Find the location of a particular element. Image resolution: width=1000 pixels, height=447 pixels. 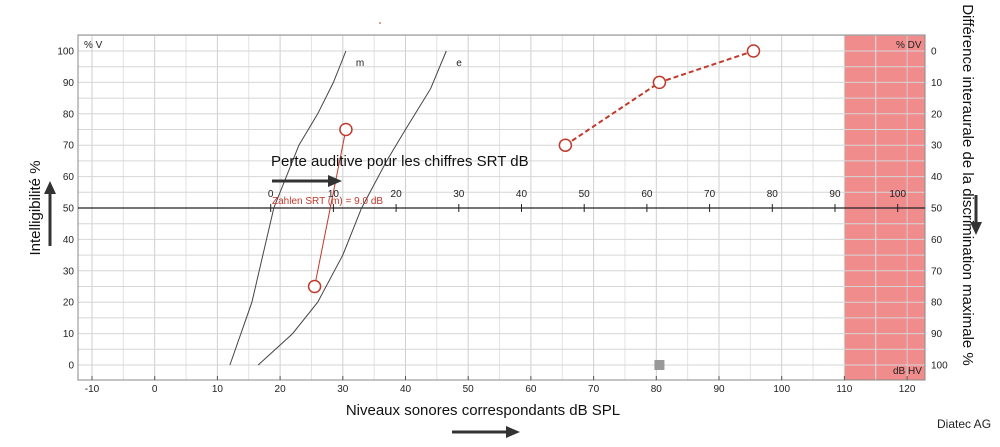

hv-tick-label: 70 is located at coordinates (710, 194).